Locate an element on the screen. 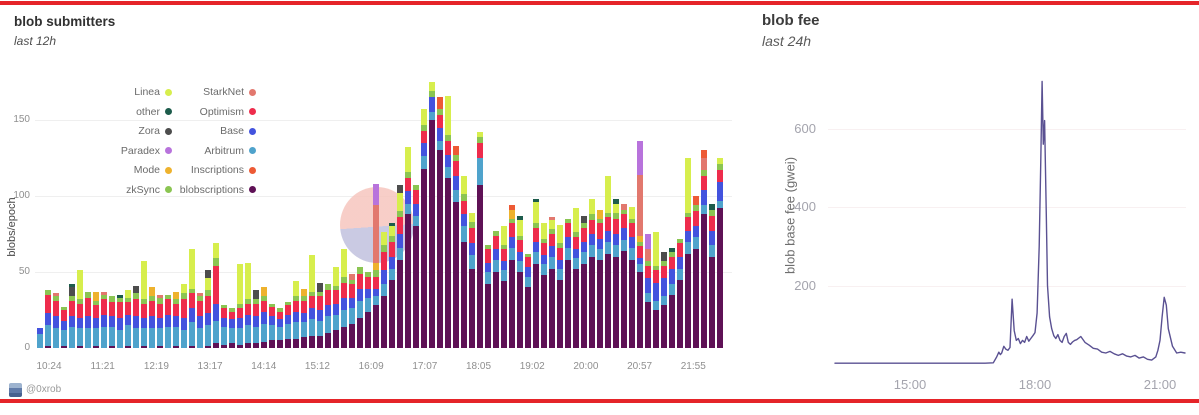 This screenshot has width=1199, height=415. legend-item-Linea: Linea is located at coordinates (106, 92).